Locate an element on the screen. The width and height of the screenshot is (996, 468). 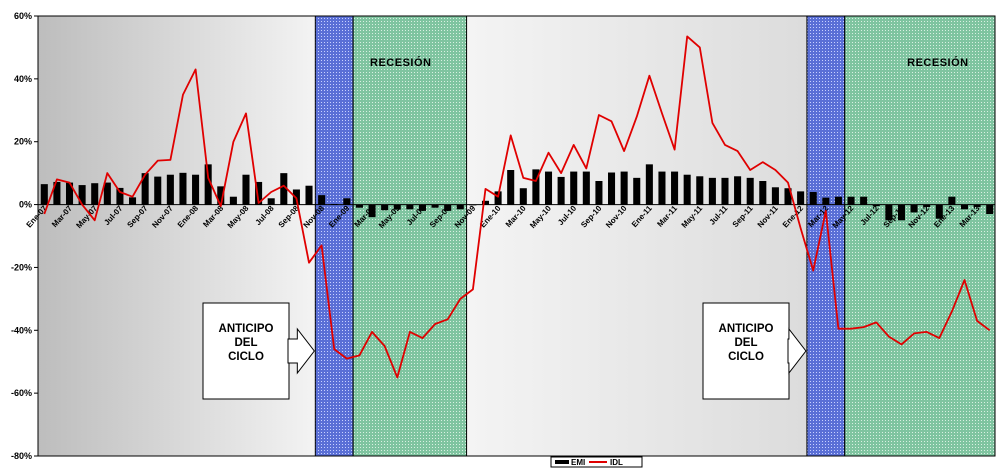
y-tick-label: -60% is located at coordinates (21, 393).